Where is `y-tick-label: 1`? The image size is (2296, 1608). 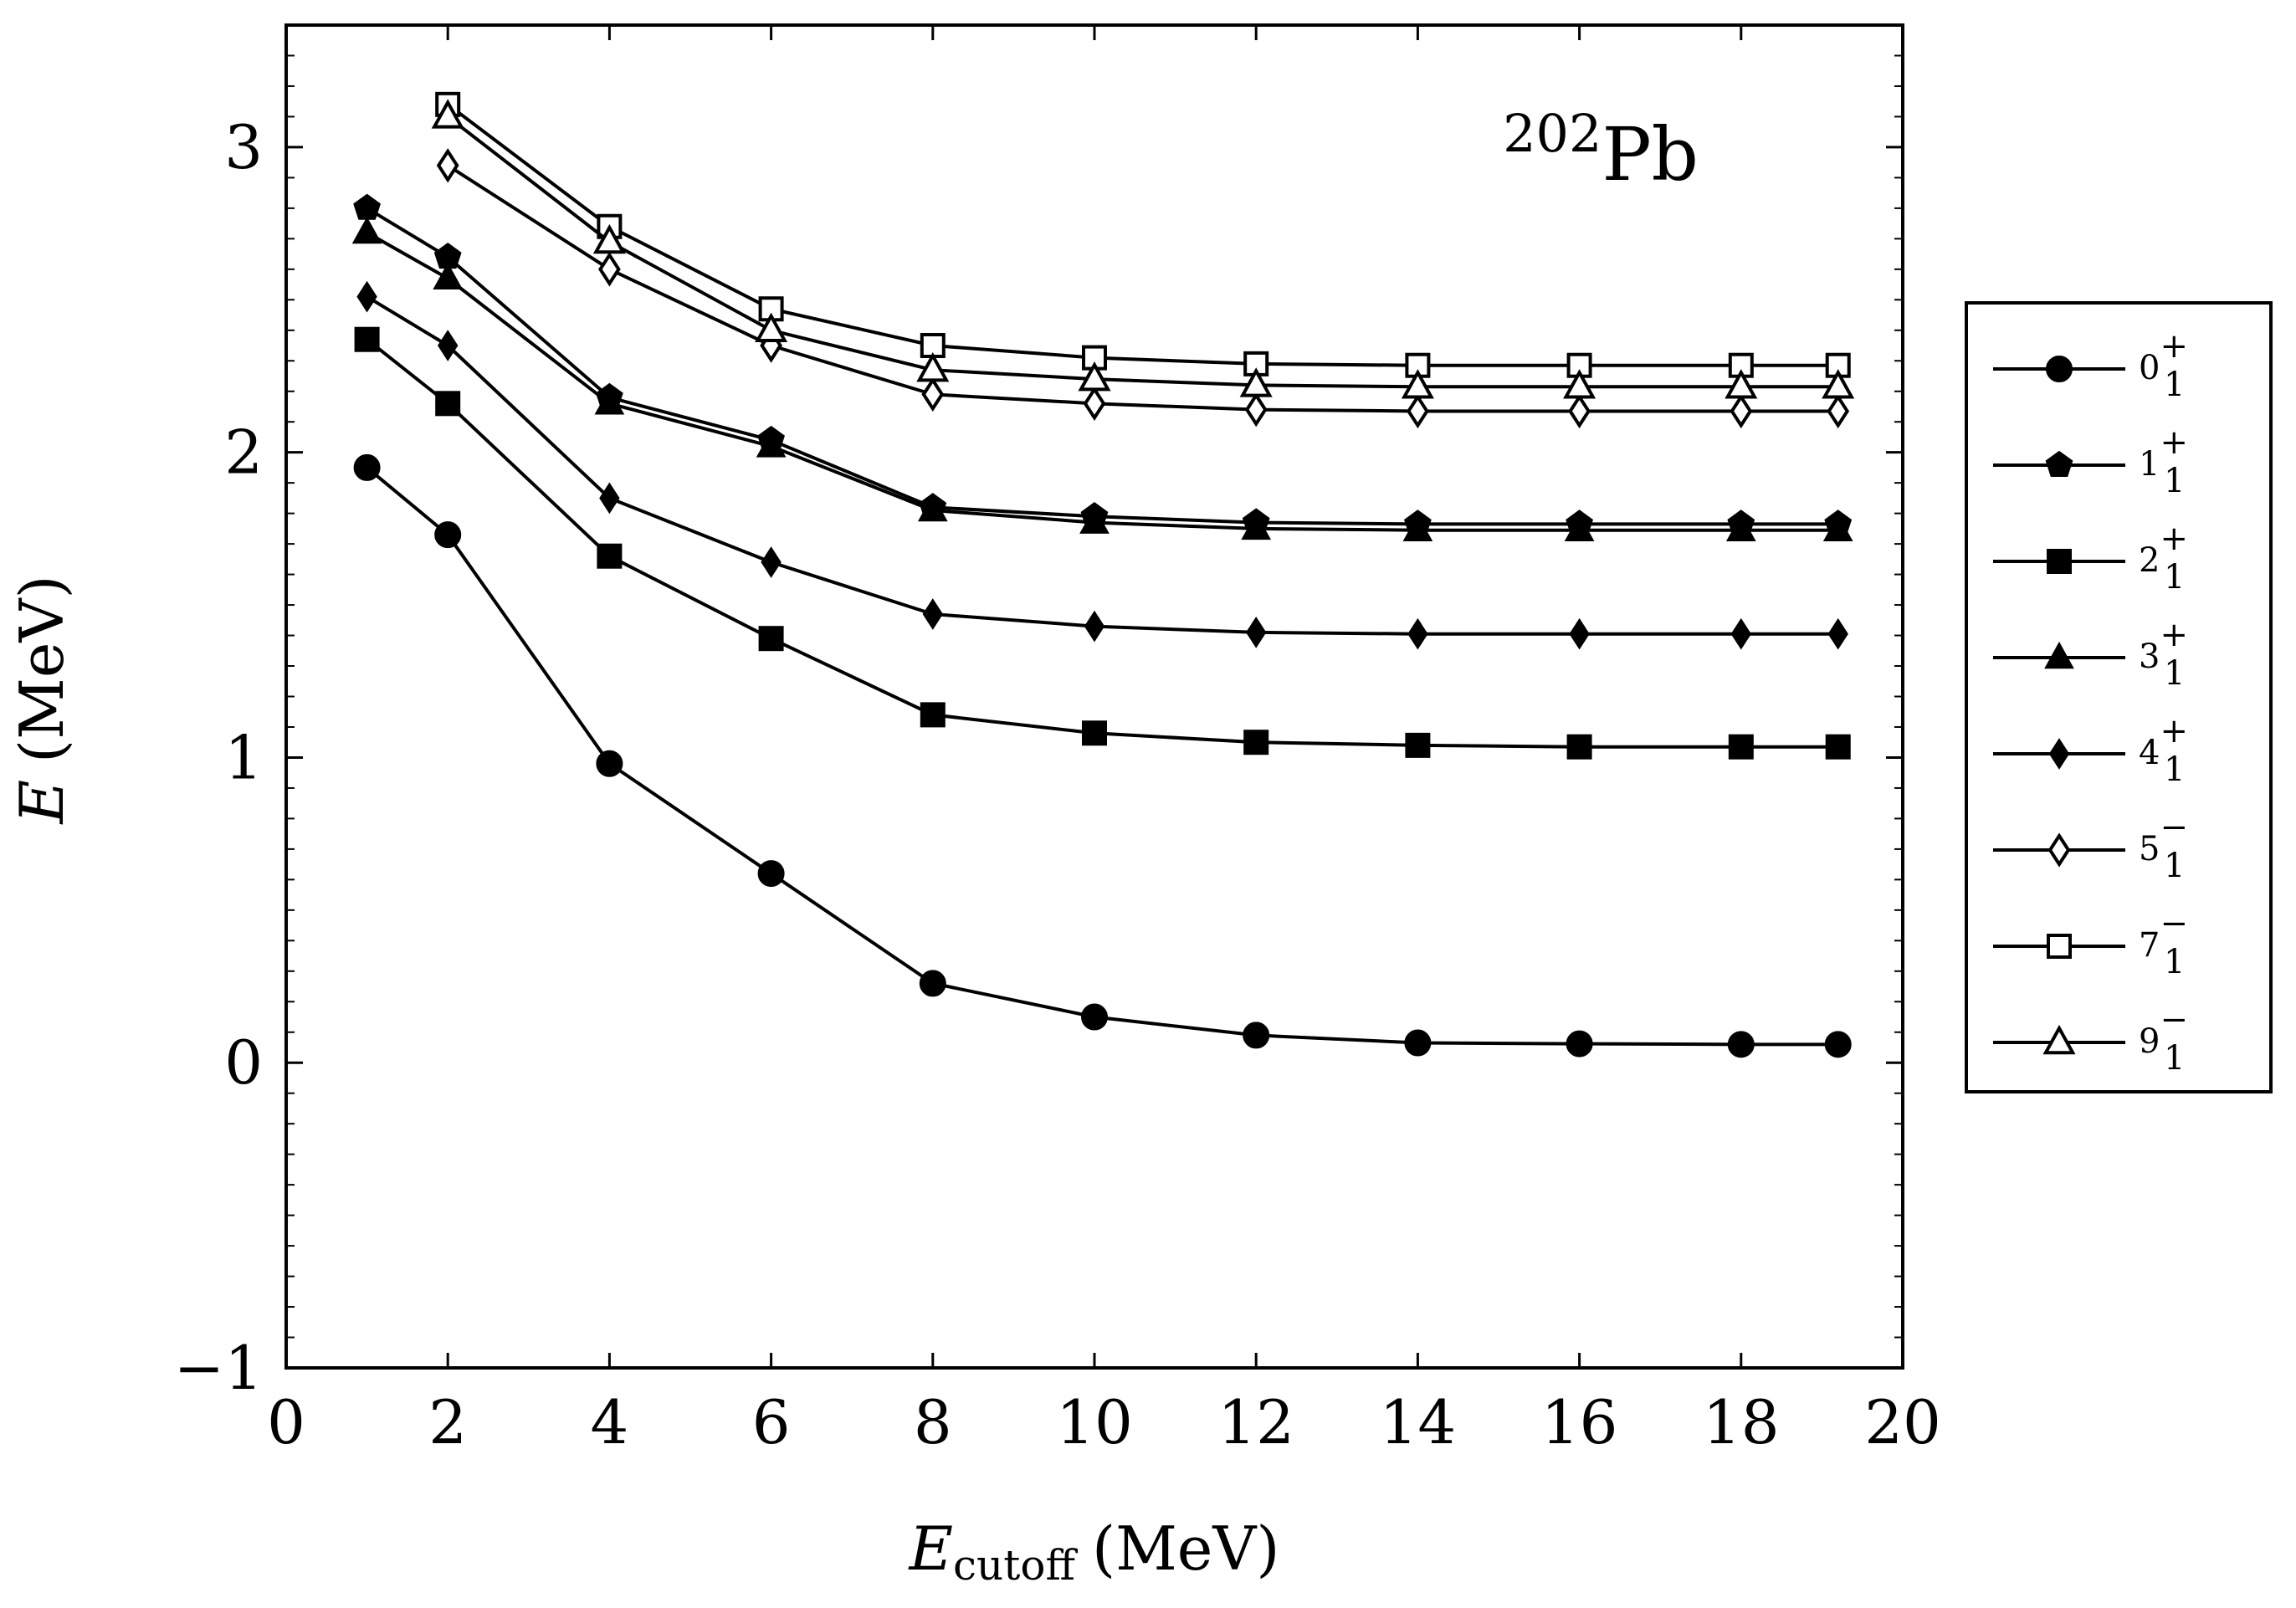
y-tick-label: 1 is located at coordinates (243, 757).